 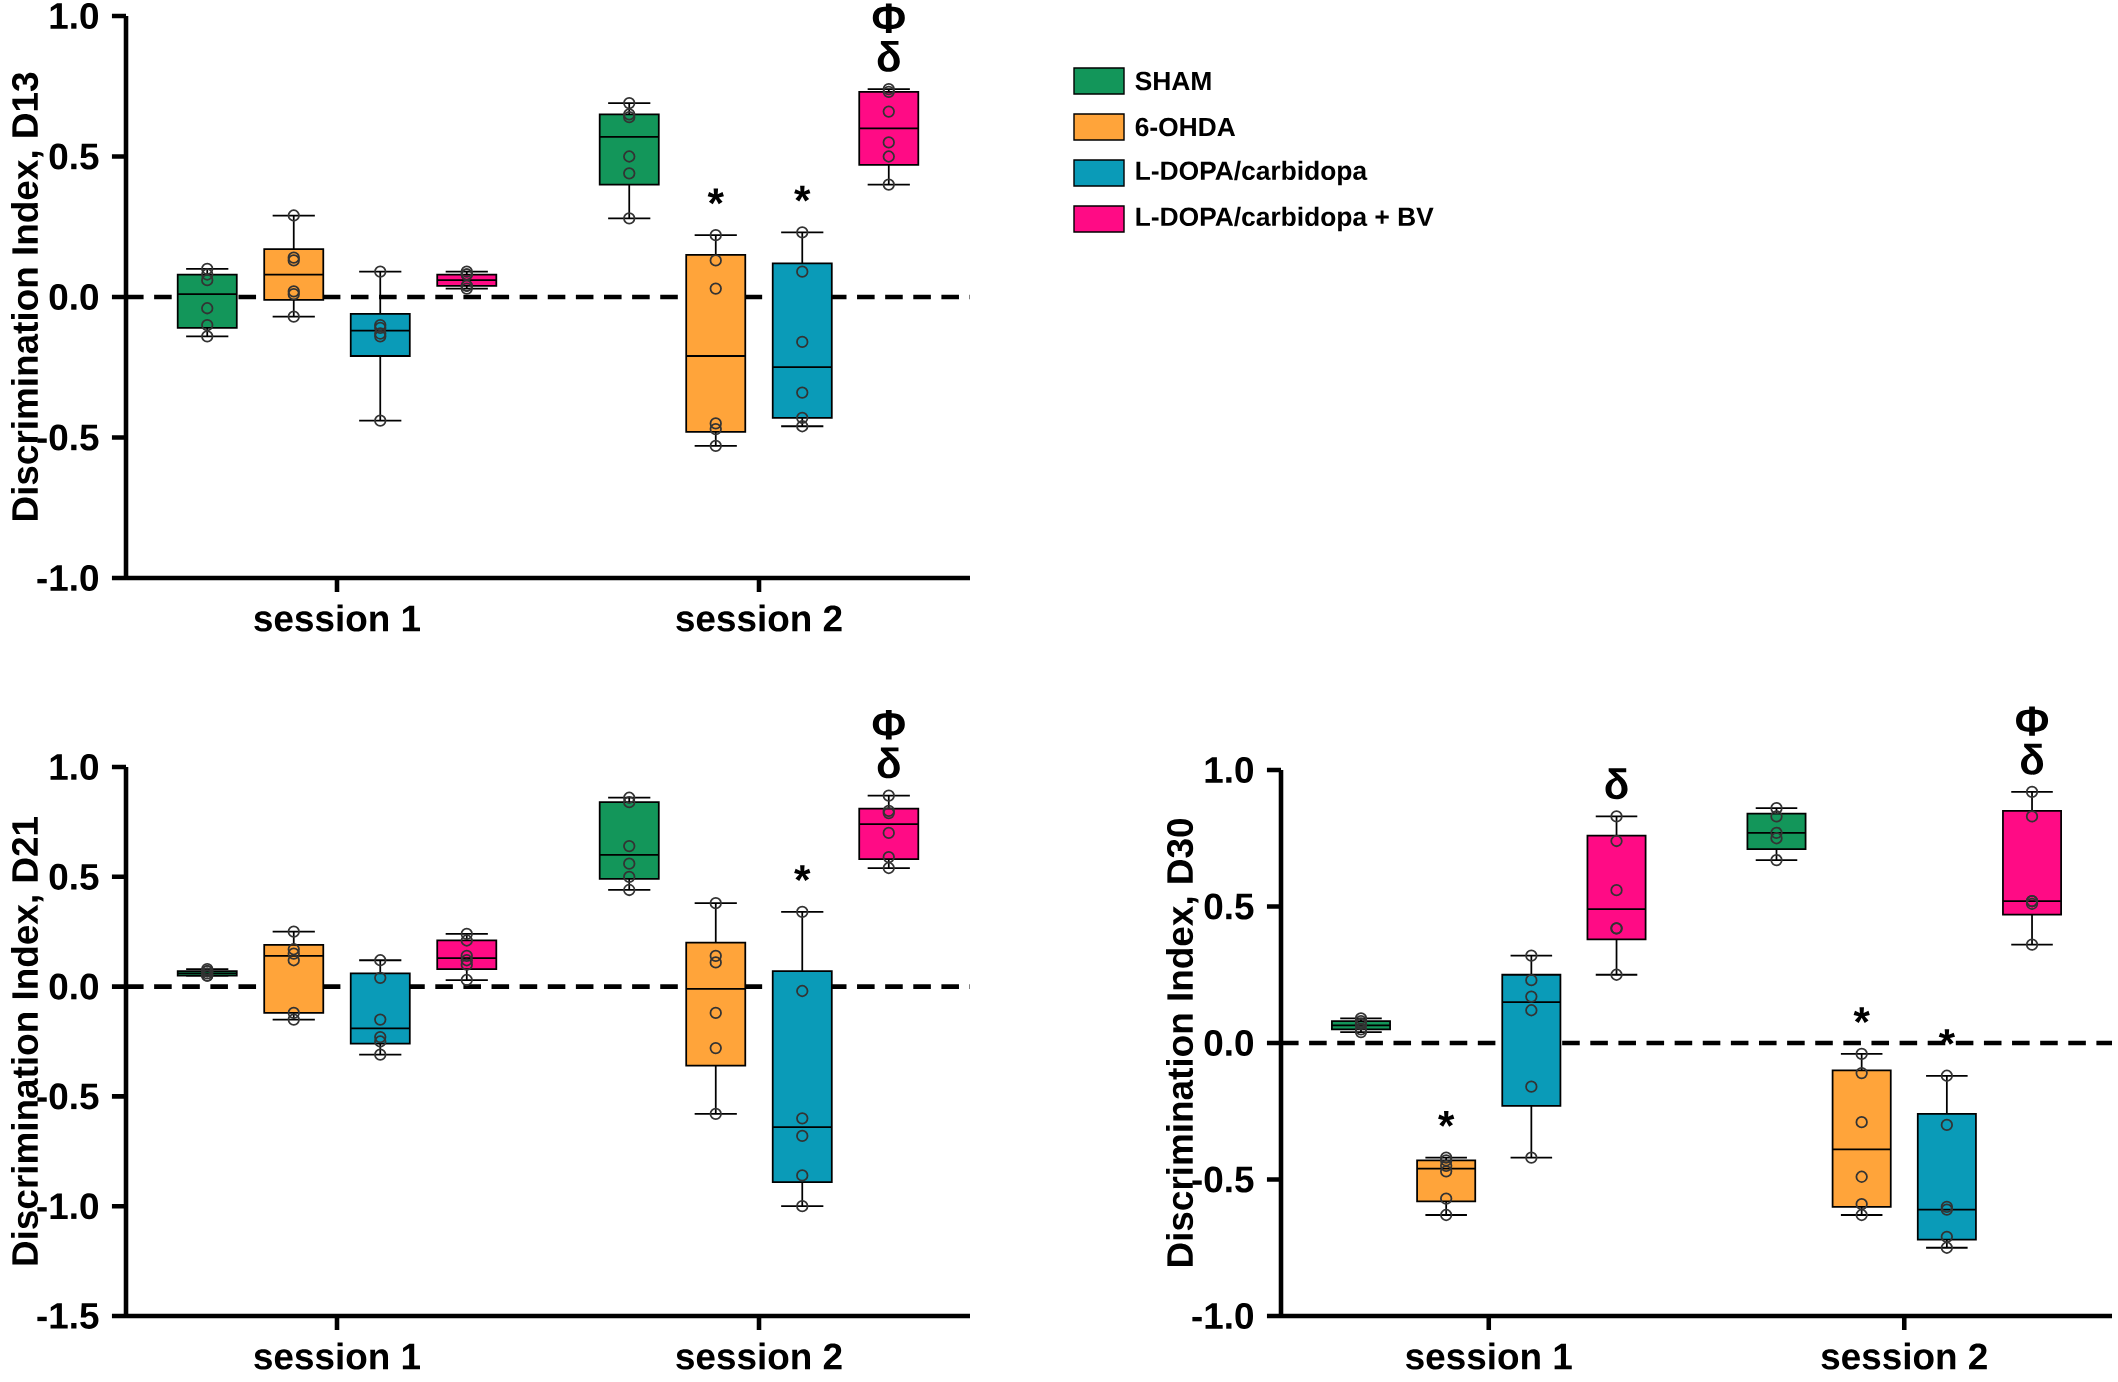 I want to click on legend-label: L-DOPA/carbidopa + BV, so click(x=1285, y=219).